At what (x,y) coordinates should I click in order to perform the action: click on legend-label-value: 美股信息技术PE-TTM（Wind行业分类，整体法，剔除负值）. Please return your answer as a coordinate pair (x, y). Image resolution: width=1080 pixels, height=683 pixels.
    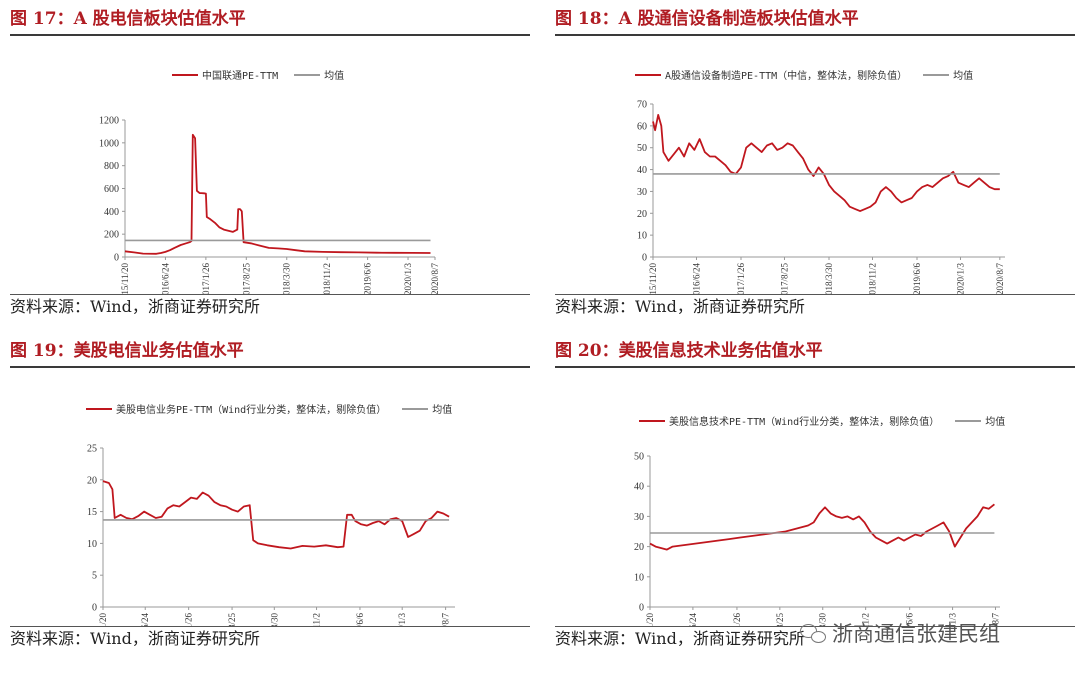
    Looking at the image, I should click on (804, 422).